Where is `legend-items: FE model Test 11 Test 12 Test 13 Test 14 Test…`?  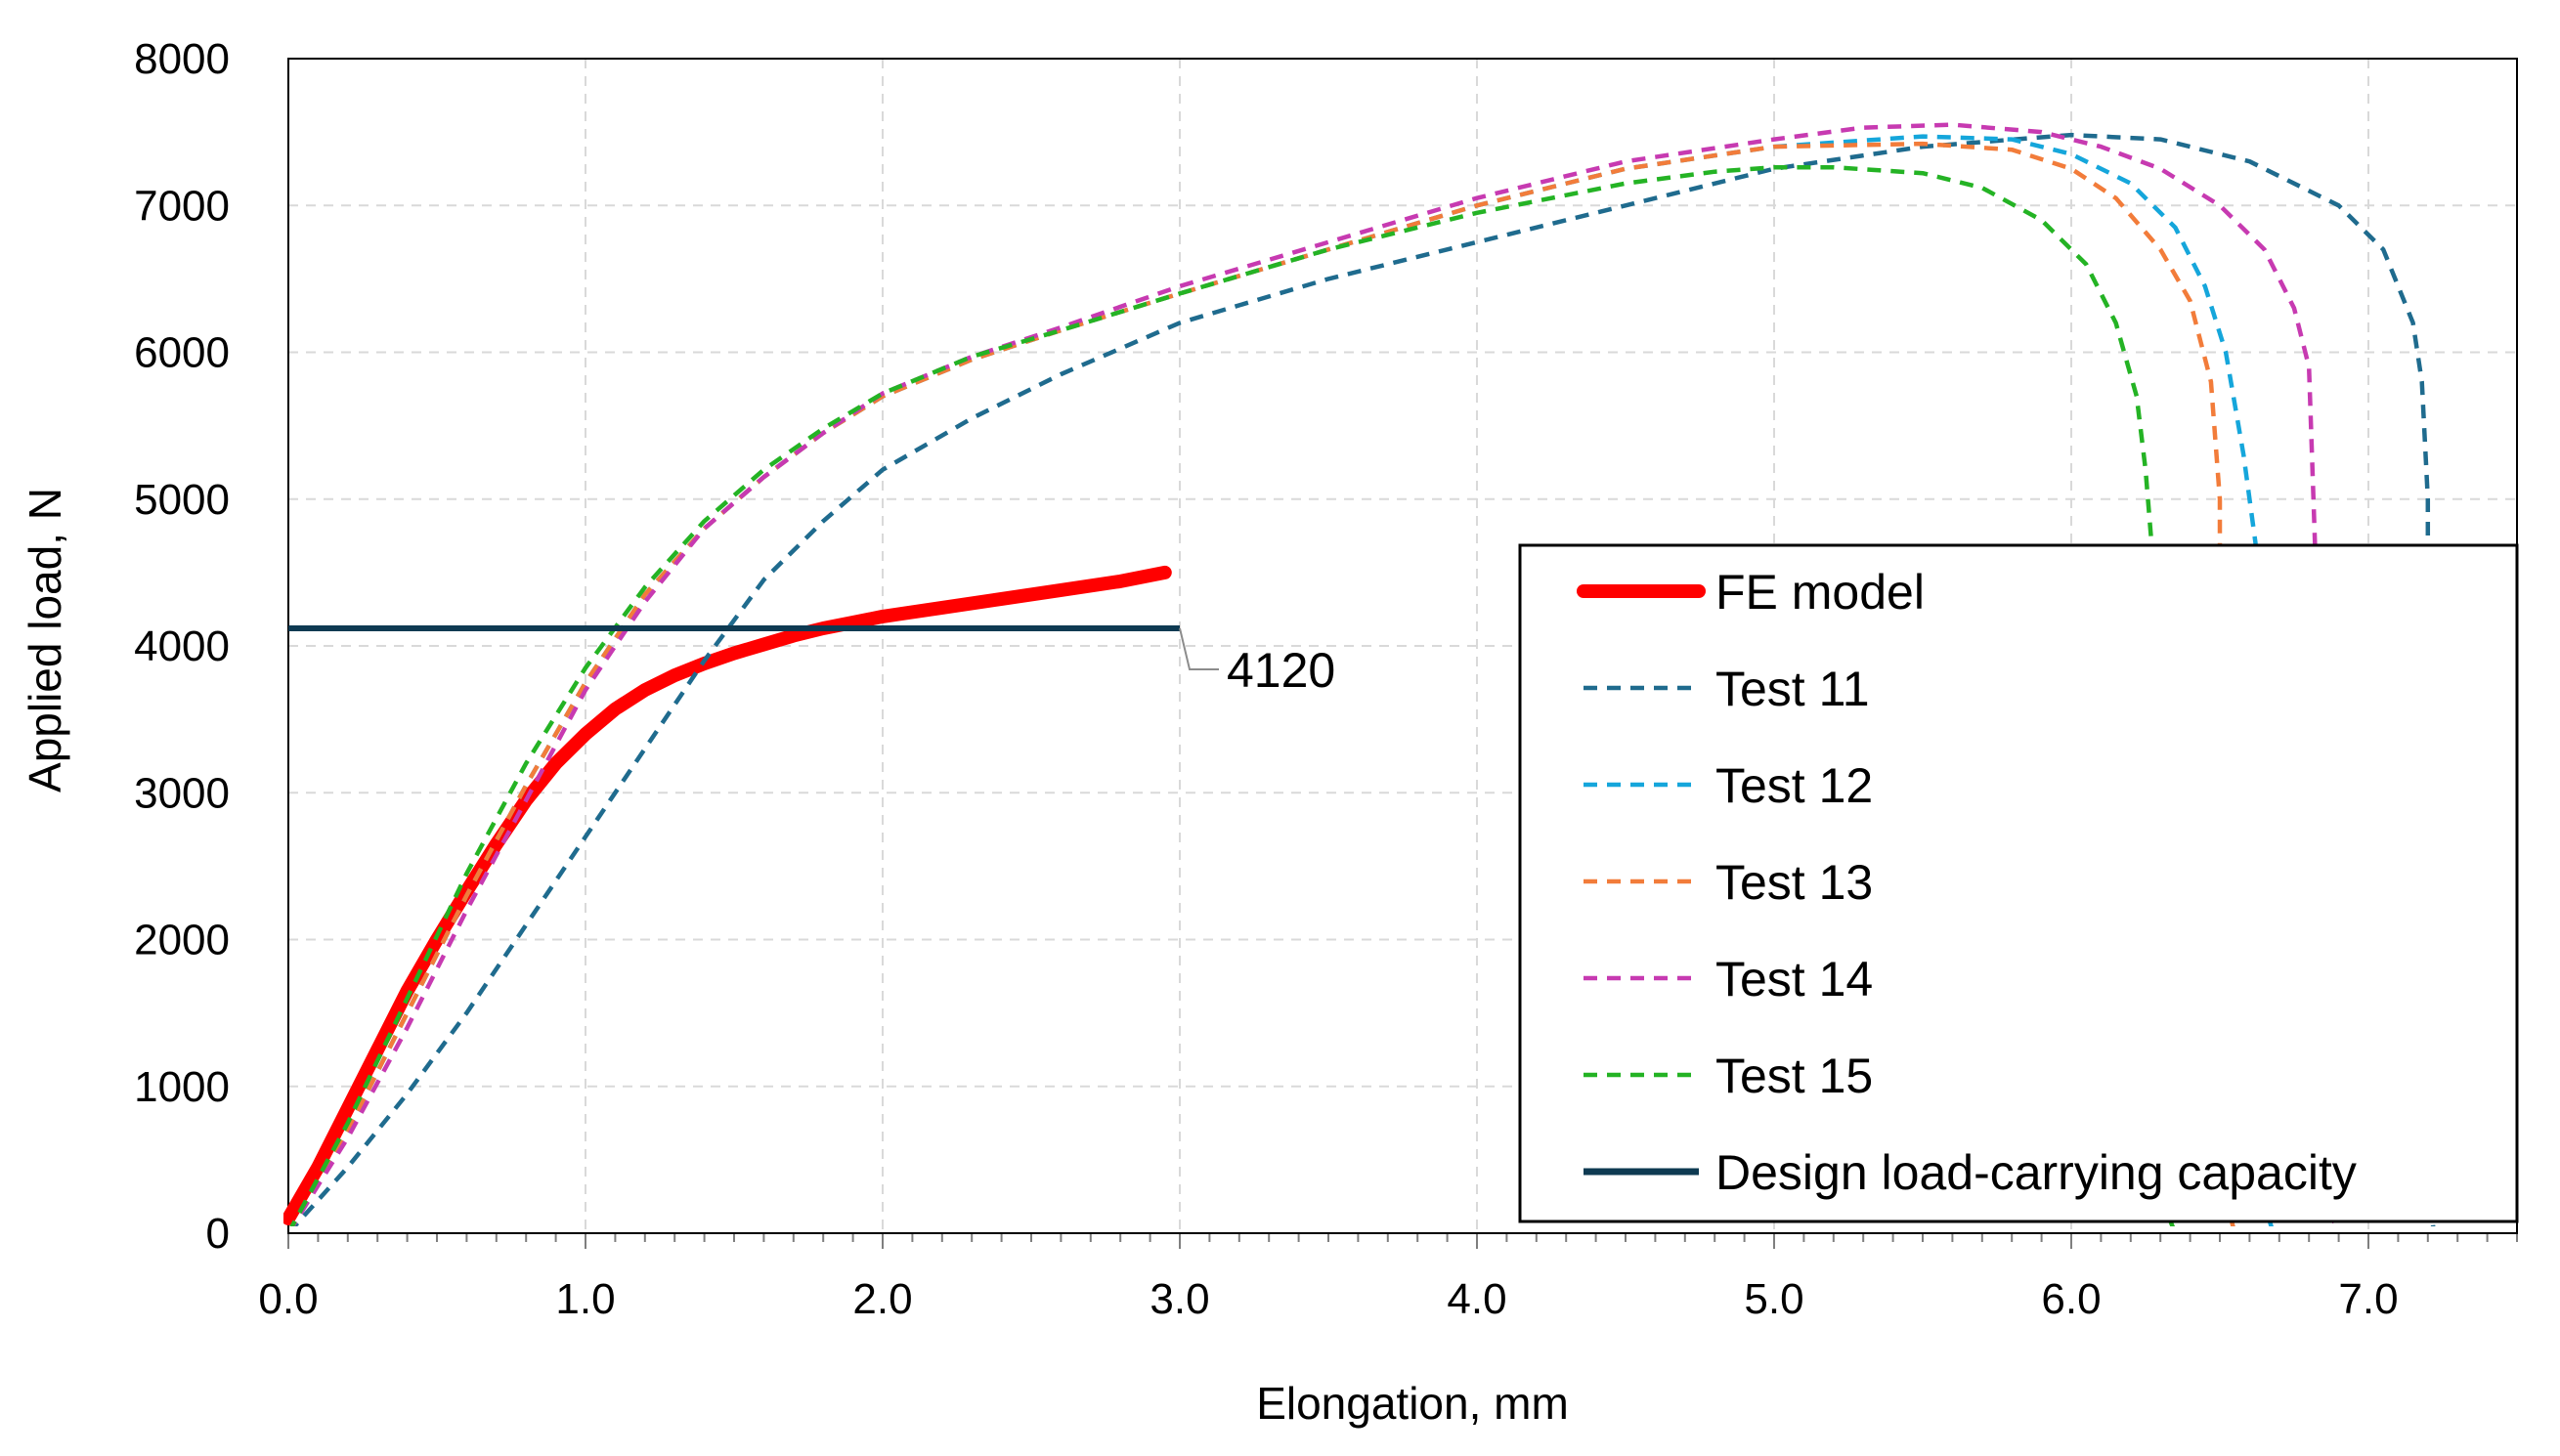 legend-items: FE model Test 11 Test 12 Test 13 Test 14 Test… is located at coordinates (1967, 882).